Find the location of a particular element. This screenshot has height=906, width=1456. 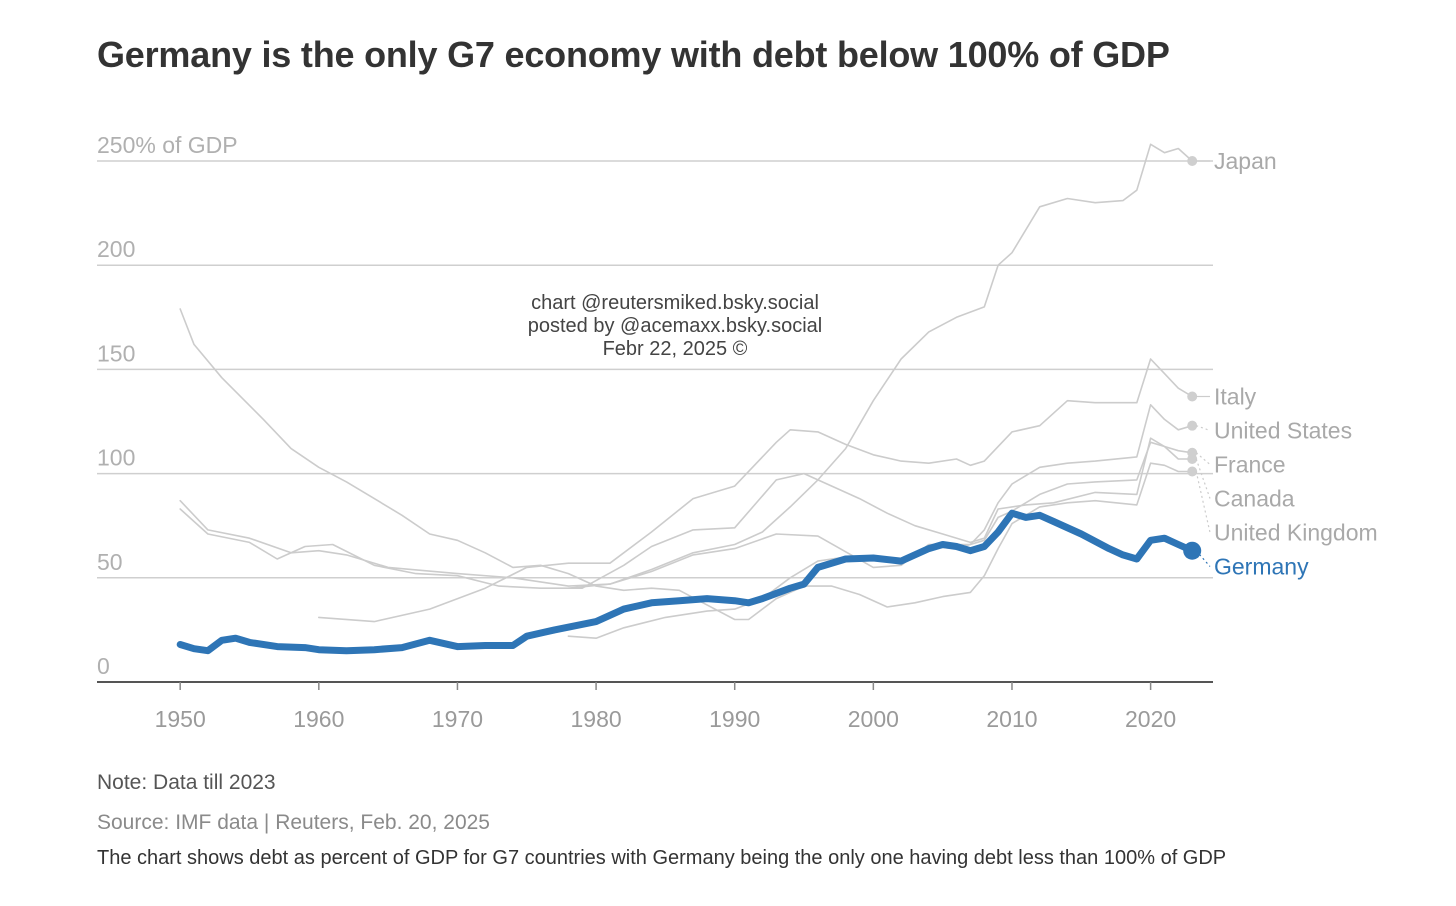

series-end-point-japan is located at coordinates (1192, 161).